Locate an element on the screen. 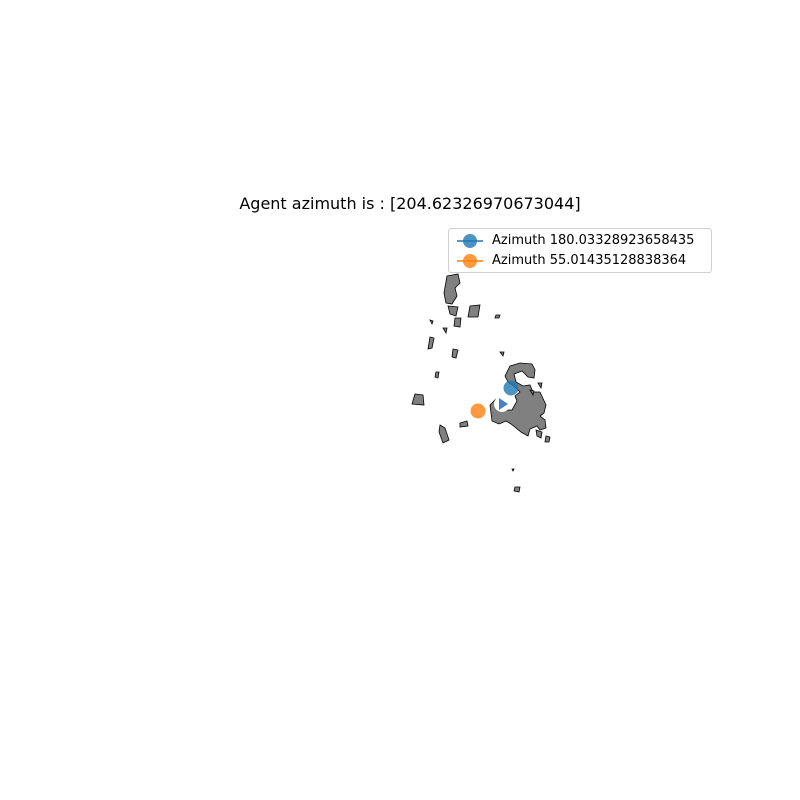  play-triangle-icon is located at coordinates (503, 404).